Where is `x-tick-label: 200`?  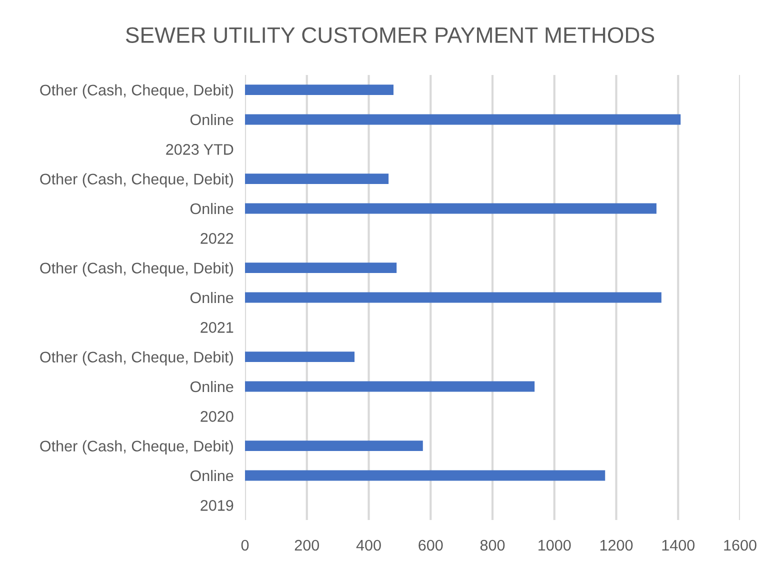 x-tick-label: 200 is located at coordinates (307, 545).